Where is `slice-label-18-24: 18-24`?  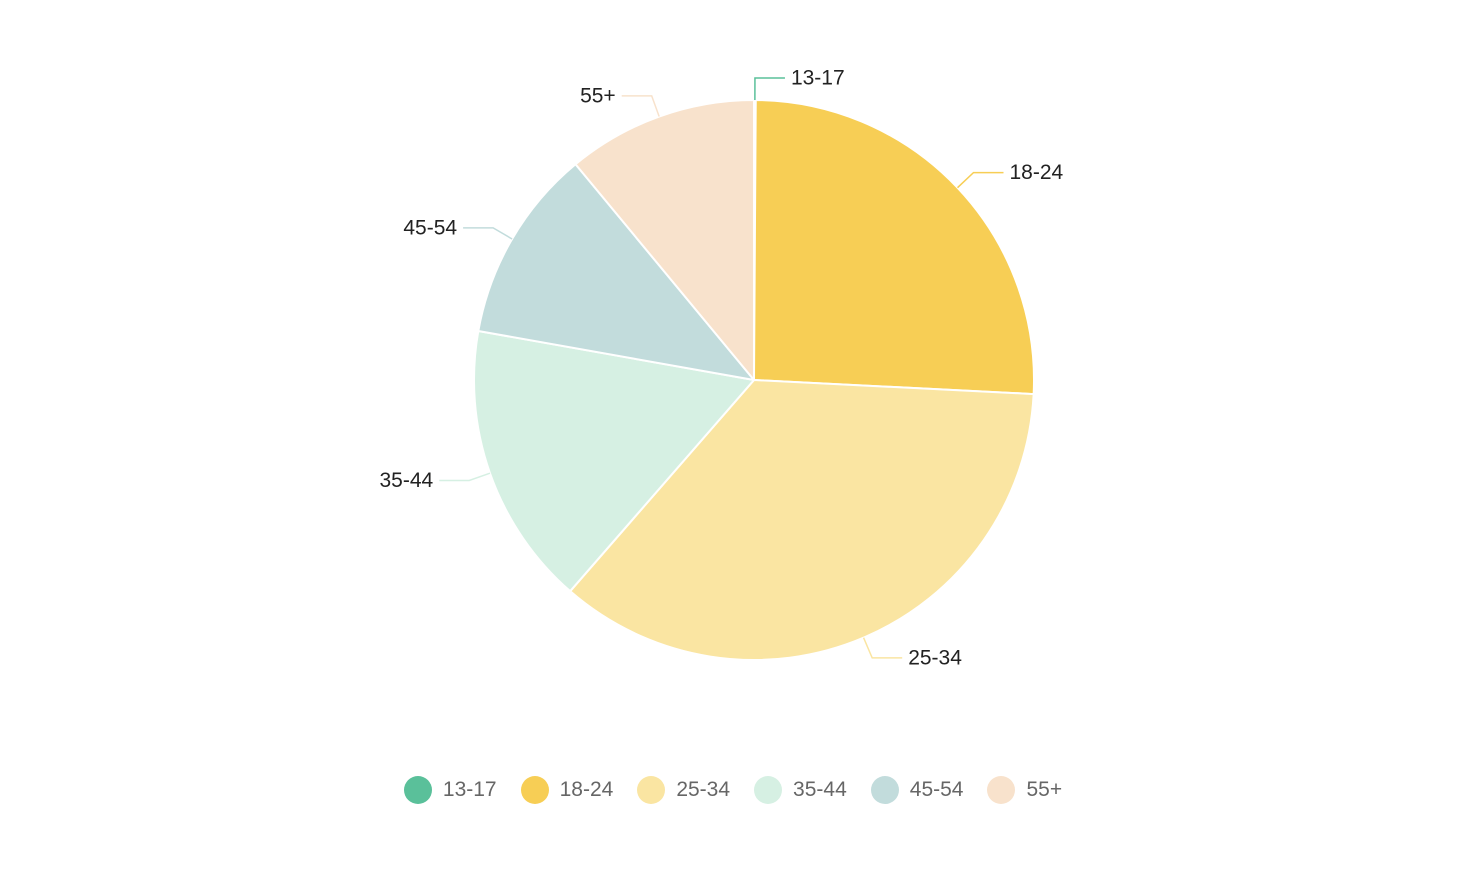 slice-label-18-24: 18-24 is located at coordinates (1036, 172).